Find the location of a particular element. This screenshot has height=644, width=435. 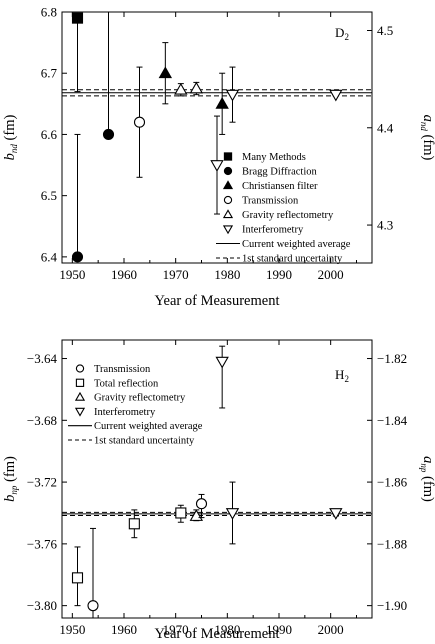

y-tick-label: 6.4 is located at coordinates (49, 256).